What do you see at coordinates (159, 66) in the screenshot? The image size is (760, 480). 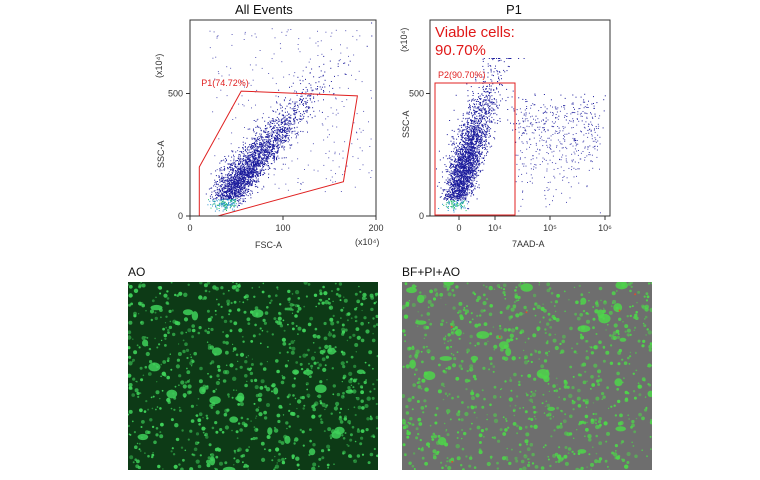 I see `plot1-y-multiplier: (x10⁴)` at bounding box center [159, 66].